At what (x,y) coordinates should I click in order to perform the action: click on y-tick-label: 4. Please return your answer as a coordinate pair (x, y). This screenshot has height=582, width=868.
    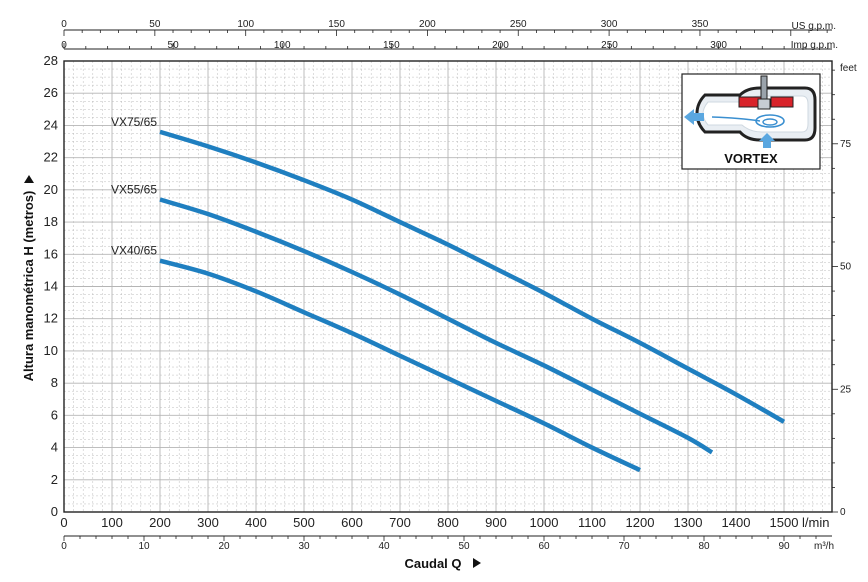
    Looking at the image, I should click on (54, 447).